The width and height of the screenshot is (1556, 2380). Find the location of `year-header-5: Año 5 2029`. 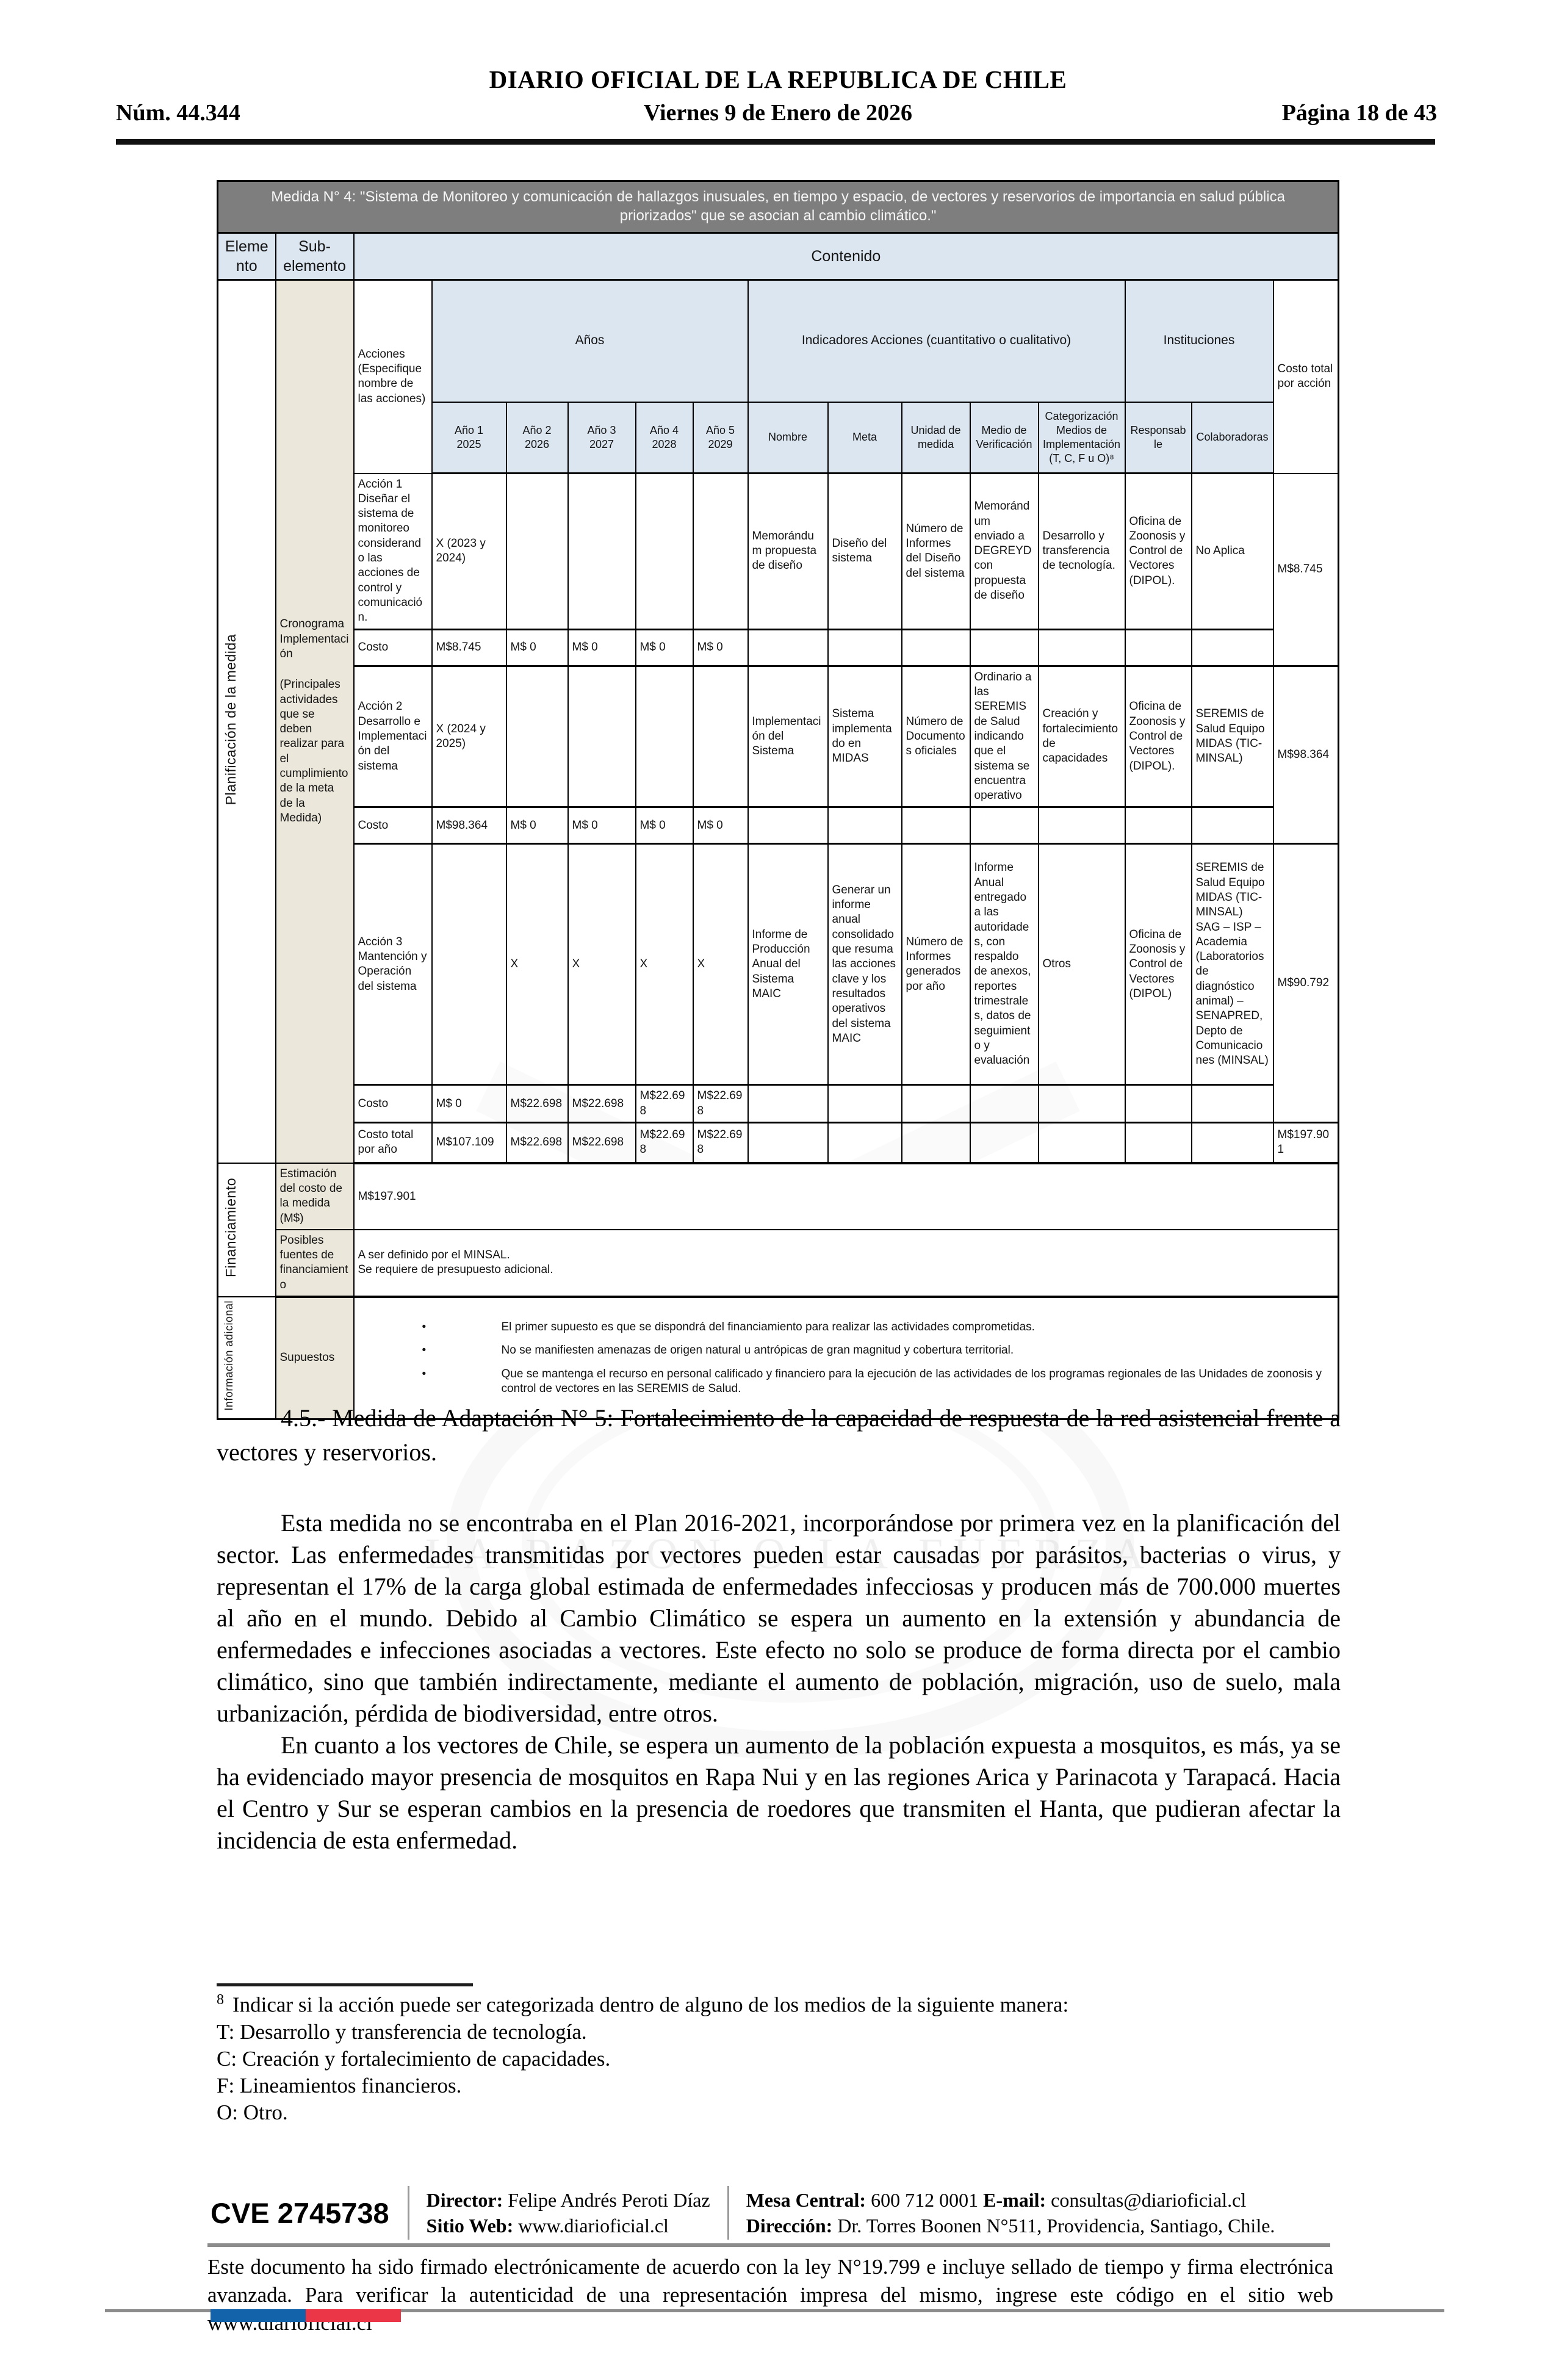

year-header-5: Año 5 2029 is located at coordinates (721, 437).